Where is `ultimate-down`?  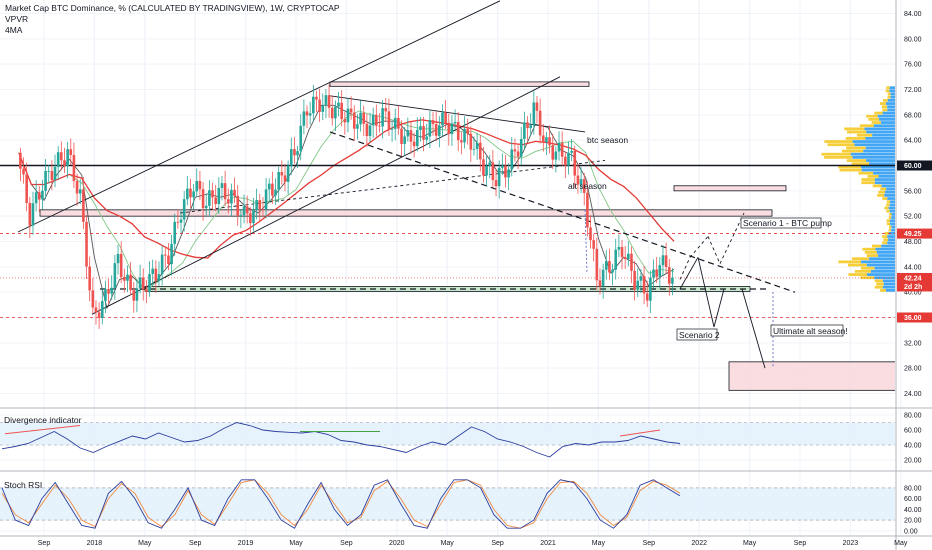
ultimate-down is located at coordinates (753, 328).